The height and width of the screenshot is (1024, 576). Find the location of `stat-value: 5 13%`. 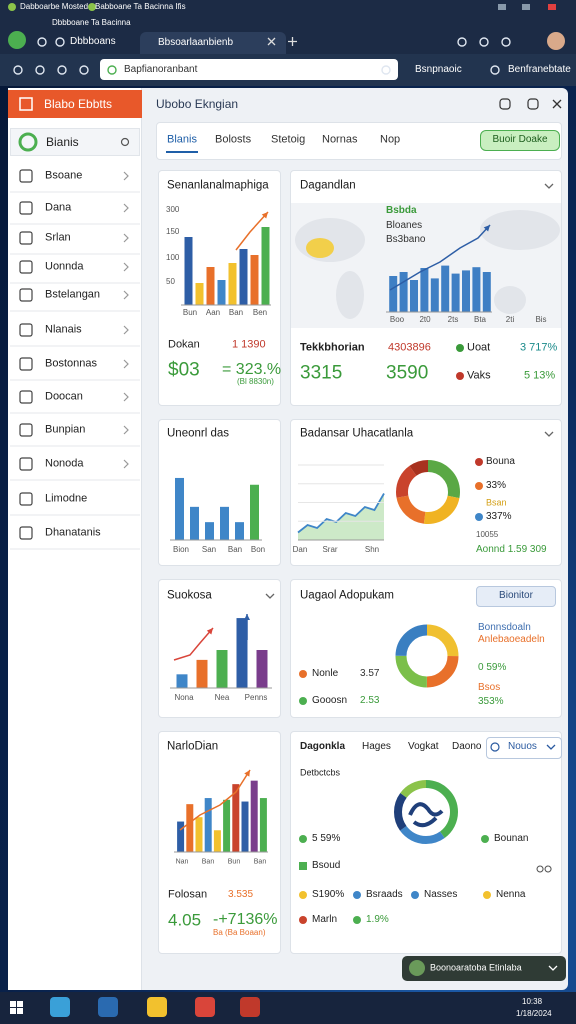

stat-value: 5 13% is located at coordinates (540, 375).